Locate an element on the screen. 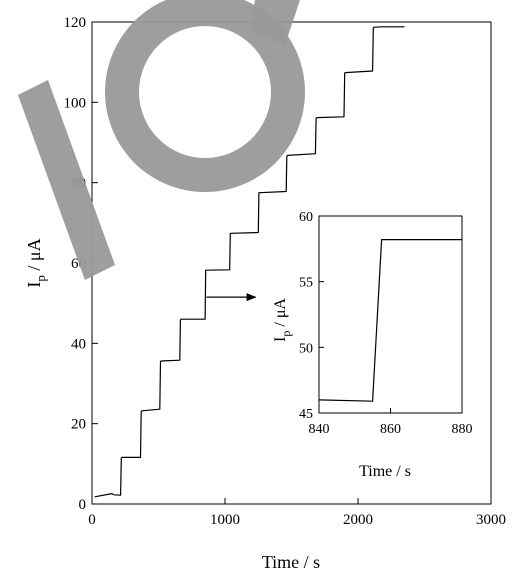 Image resolution: width=512 pixels, height=573 pixels. inset-x-tick-label: 880 is located at coordinates (462, 429).